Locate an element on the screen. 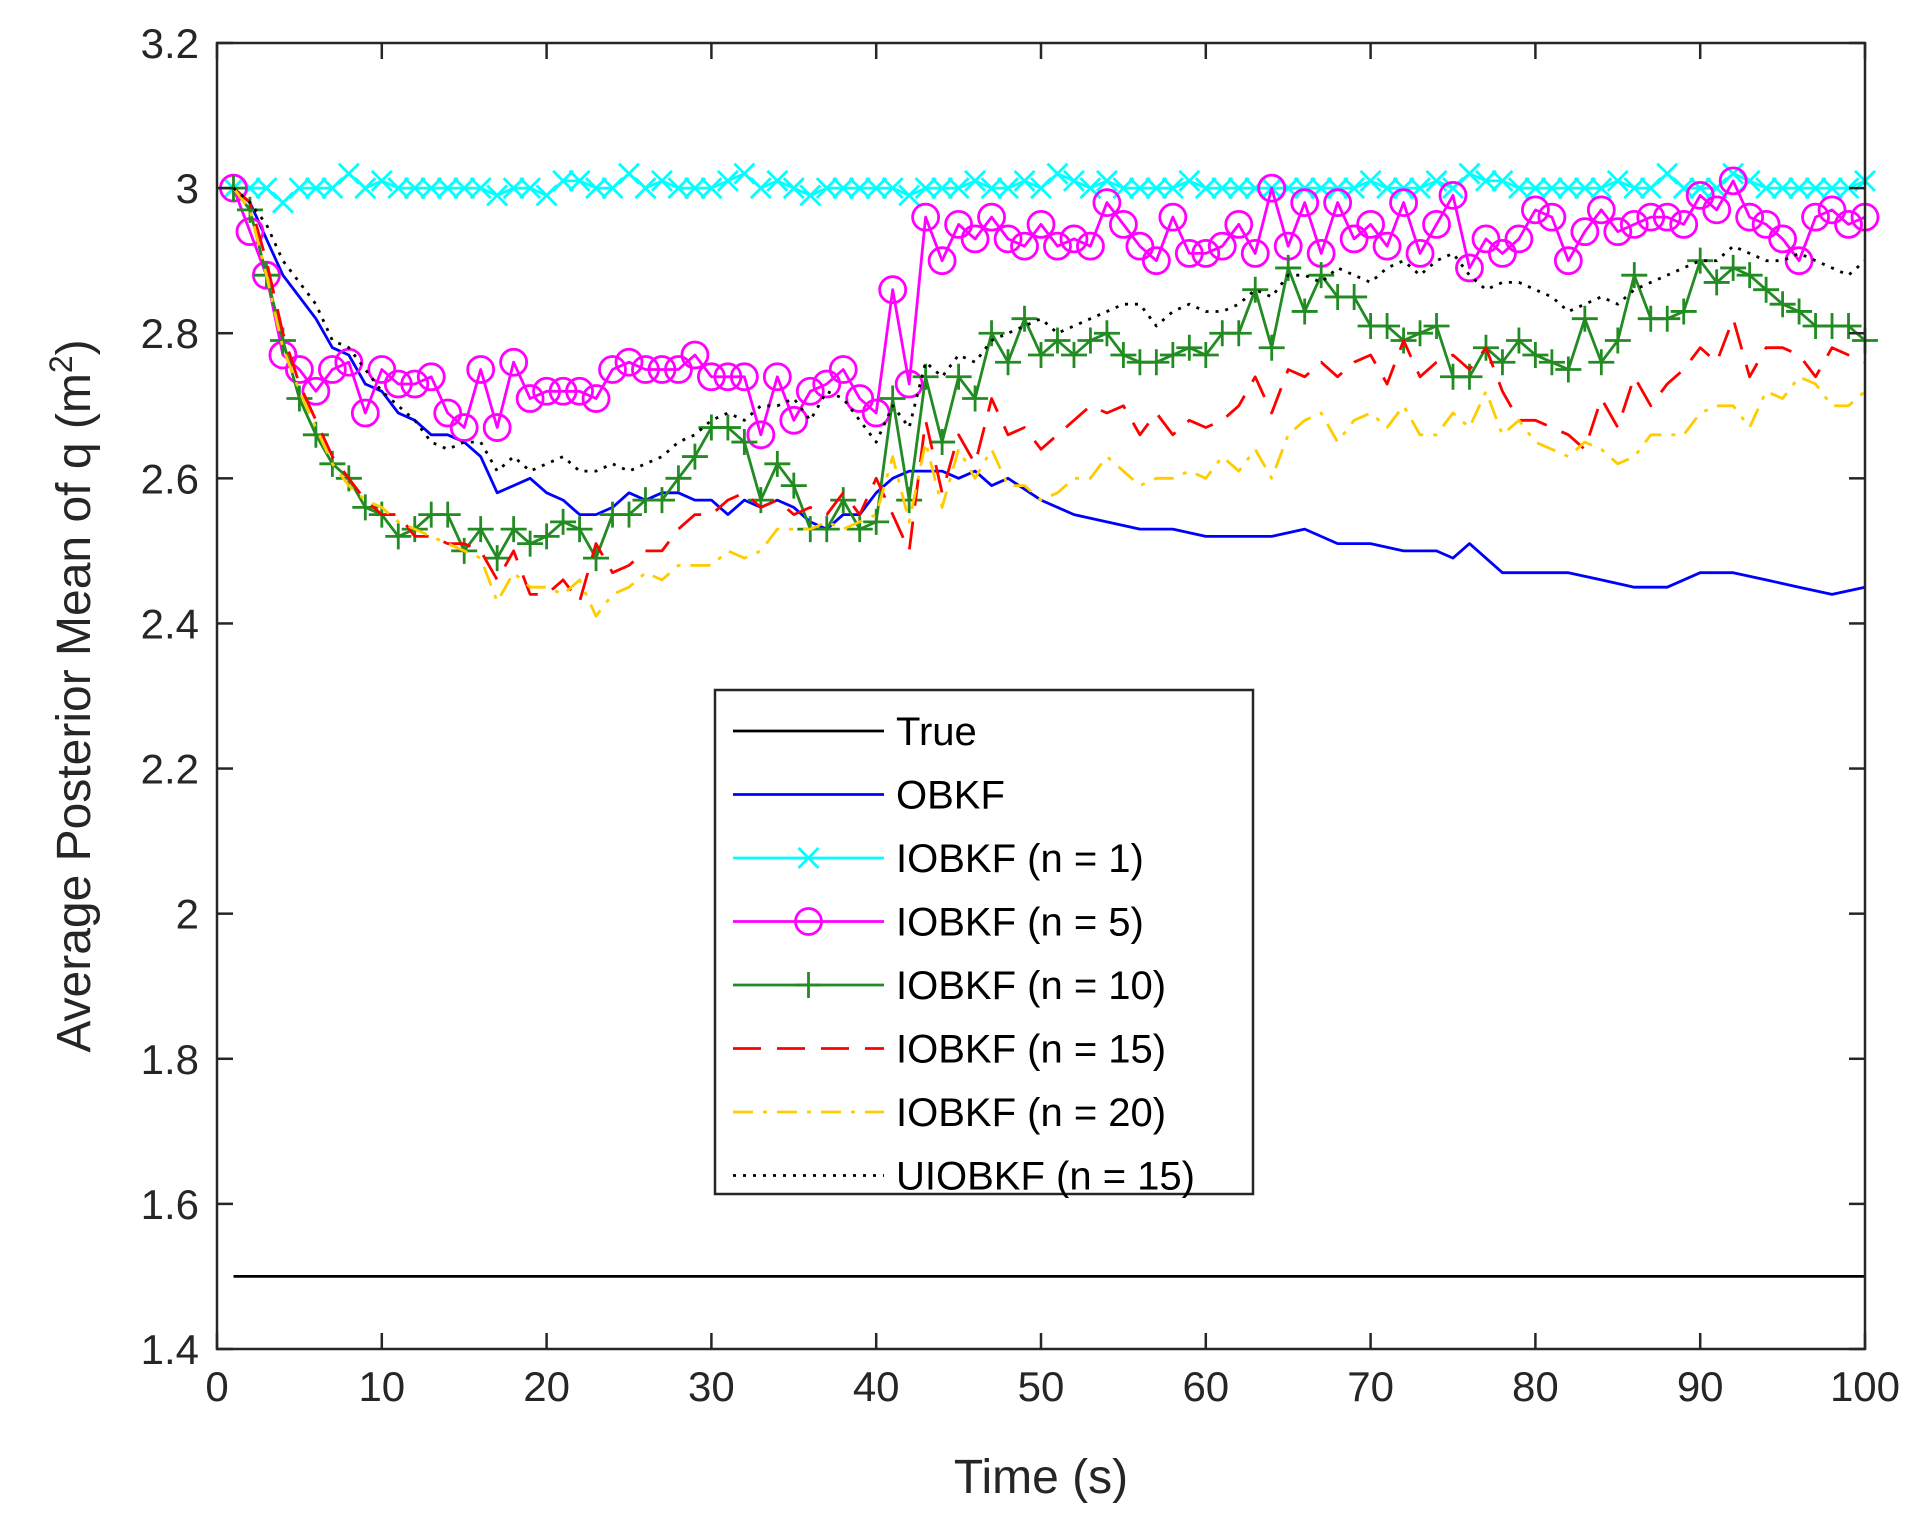 Image resolution: width=1914 pixels, height=1528 pixels. y-tick-label: 2.8 is located at coordinates (170, 333).